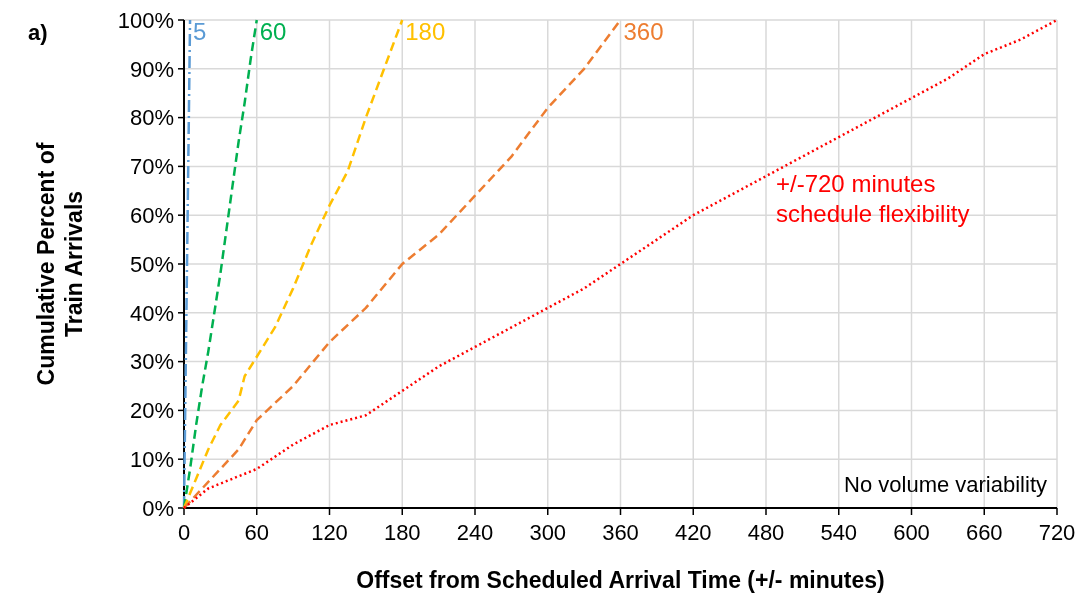 This screenshot has height=600, width=1082. What do you see at coordinates (425, 31) in the screenshot?
I see `series-label: 180` at bounding box center [425, 31].